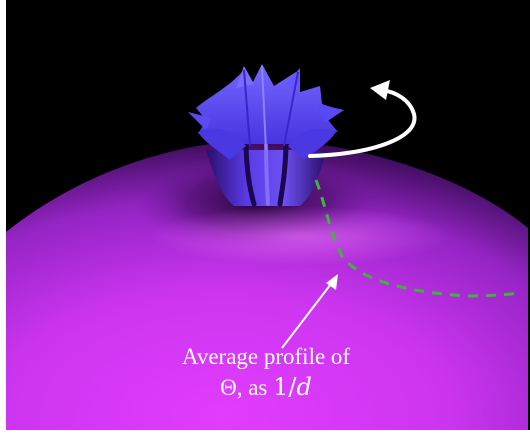  I want to click on petal-crown, so click(266, 112).